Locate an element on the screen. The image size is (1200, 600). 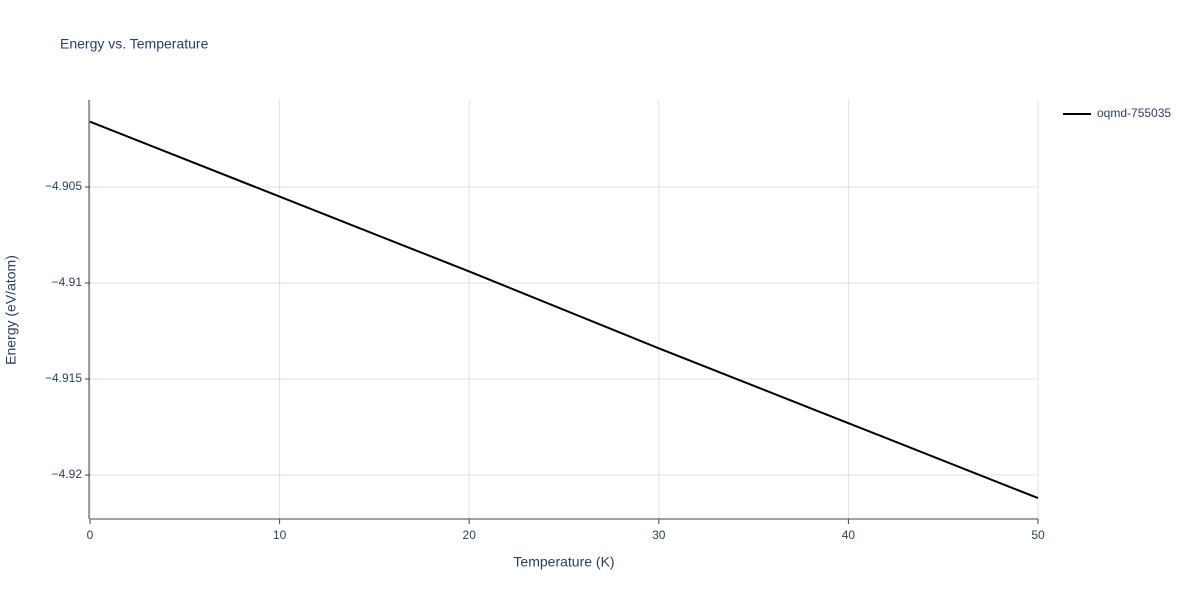
x-tick-label: 0 is located at coordinates (90, 535).